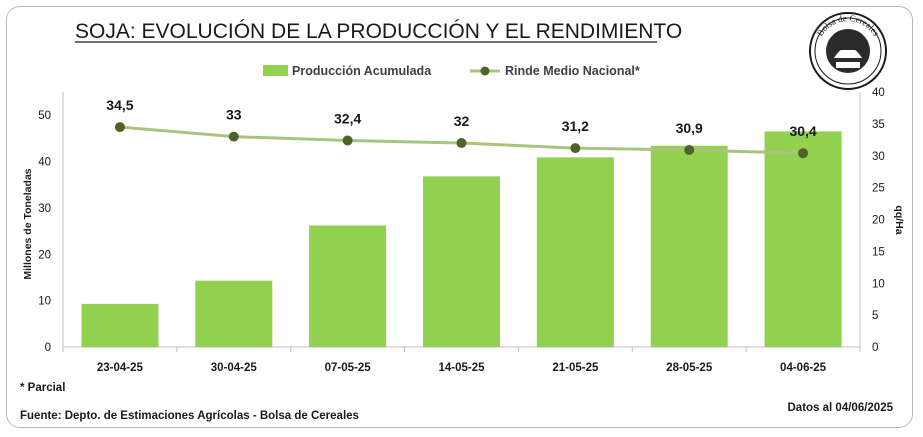  I want to click on y-left-tick-label: 30, so click(44, 209).